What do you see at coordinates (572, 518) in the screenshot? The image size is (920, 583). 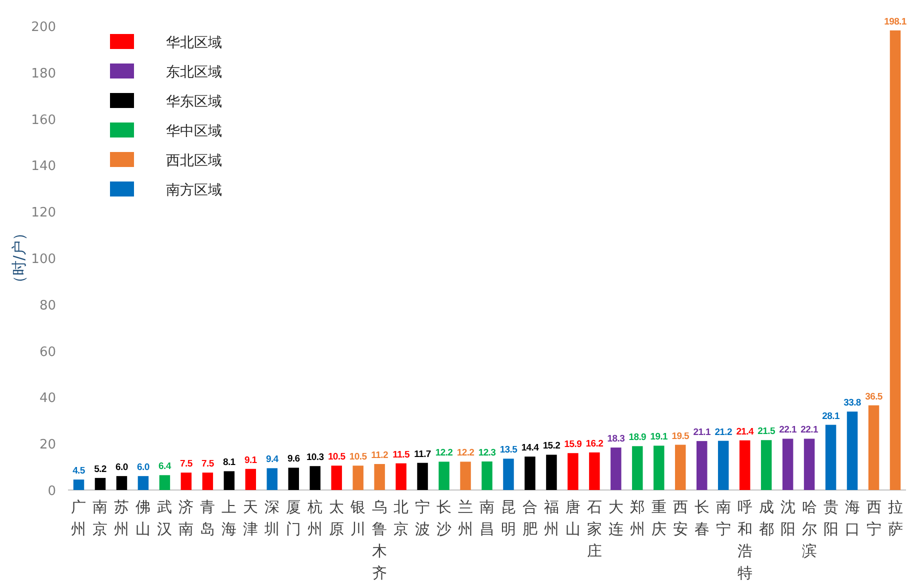 I see `x-tick-label: 唐山` at bounding box center [572, 518].